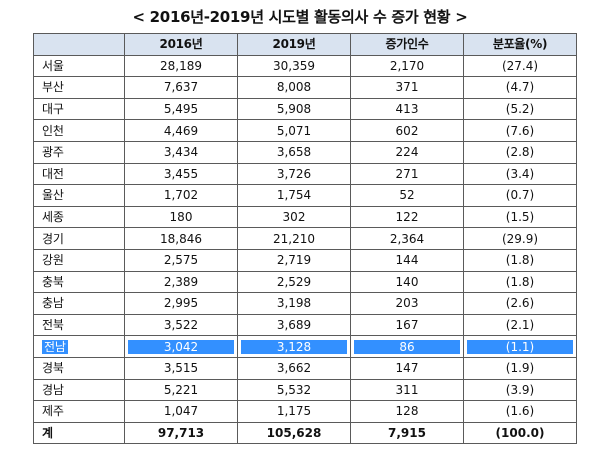 This screenshot has width=600, height=452. I want to click on value-2019-cell: 2,529, so click(294, 282).